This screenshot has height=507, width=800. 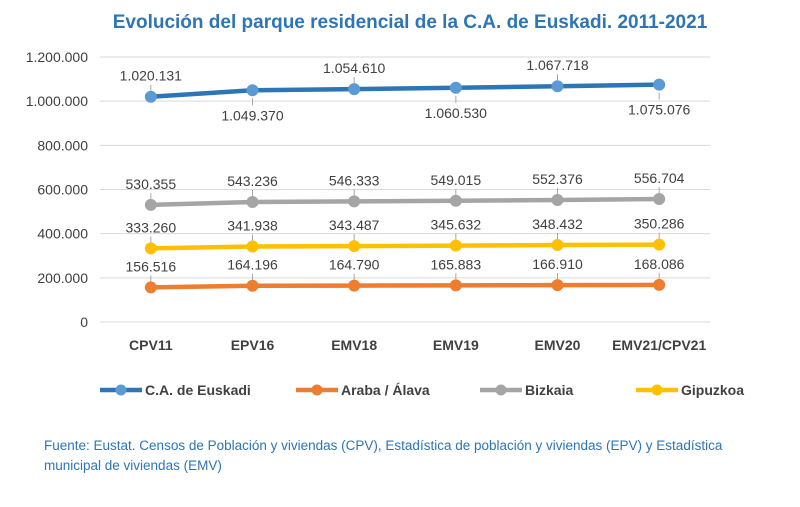 What do you see at coordinates (62, 145) in the screenshot?
I see `y-tick-label: 800.000` at bounding box center [62, 145].